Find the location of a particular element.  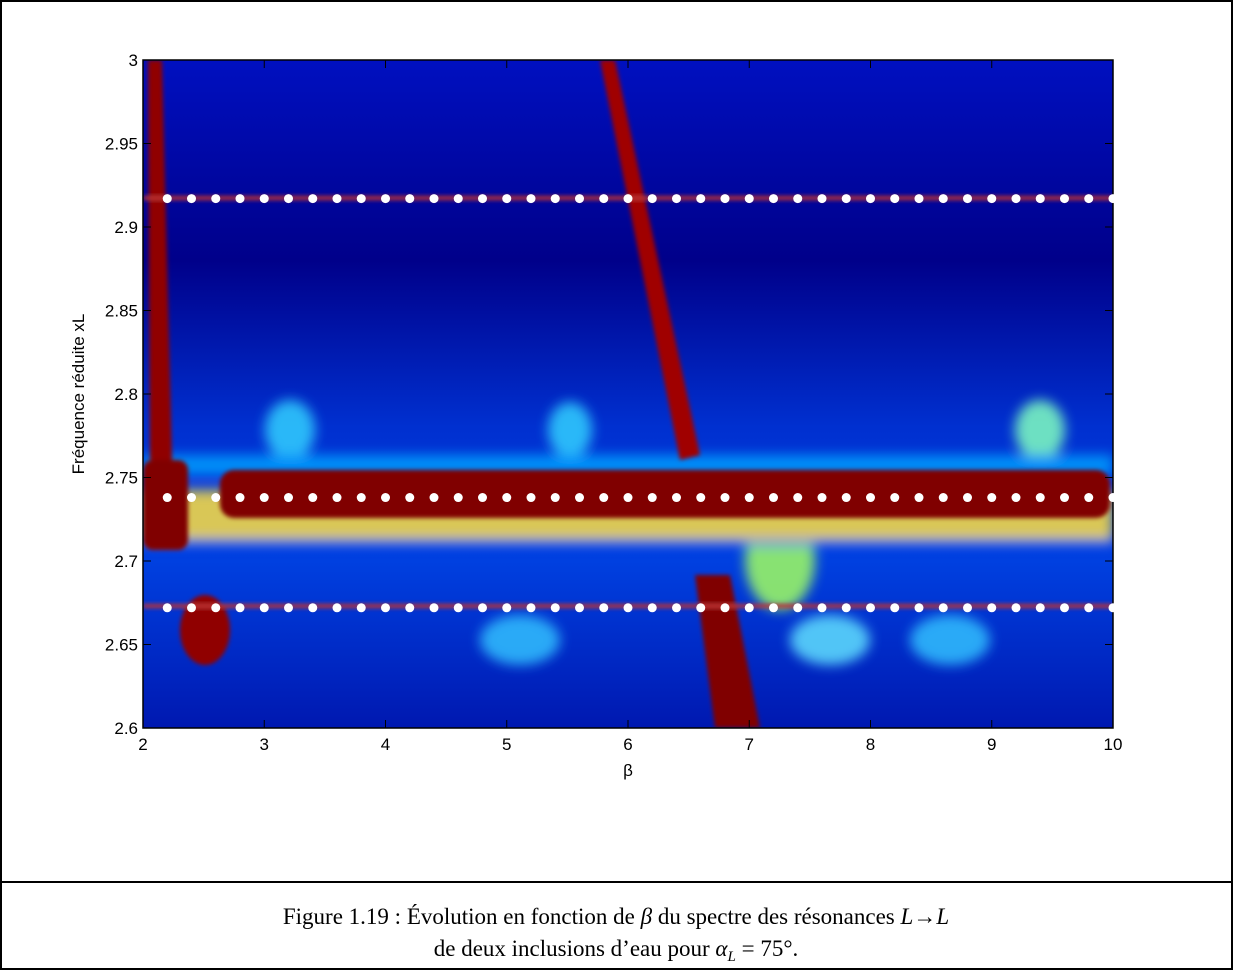

x-tick-label: 7 is located at coordinates (749, 744).